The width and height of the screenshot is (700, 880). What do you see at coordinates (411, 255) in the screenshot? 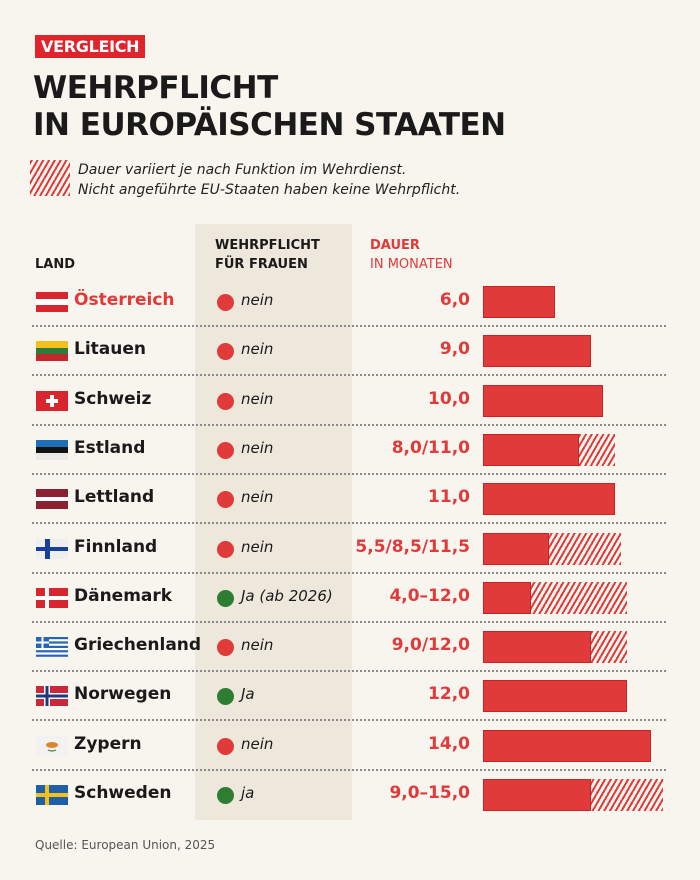
I see `header-duration: DAUER IN MONATEN` at bounding box center [411, 255].